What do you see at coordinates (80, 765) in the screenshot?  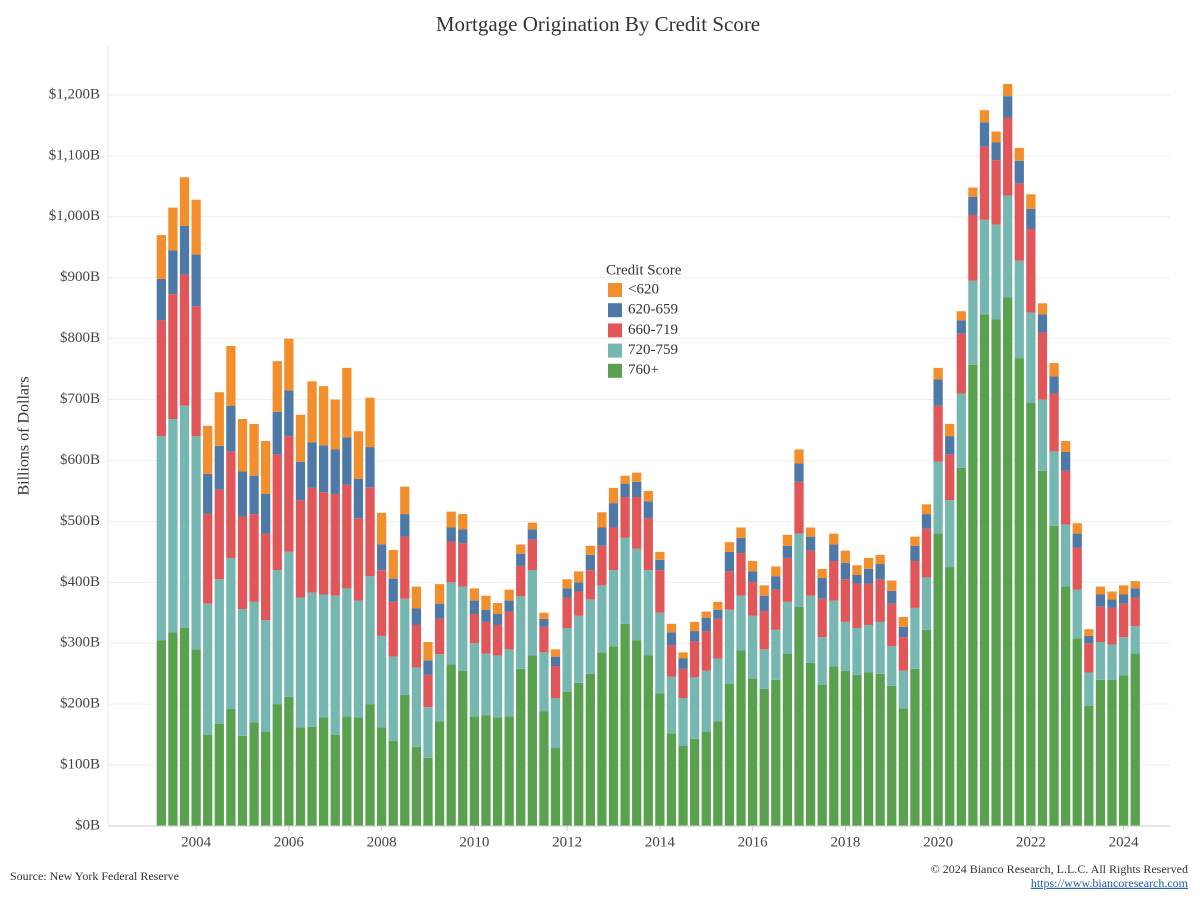 I see `y-tick-label: $100B` at bounding box center [80, 765].